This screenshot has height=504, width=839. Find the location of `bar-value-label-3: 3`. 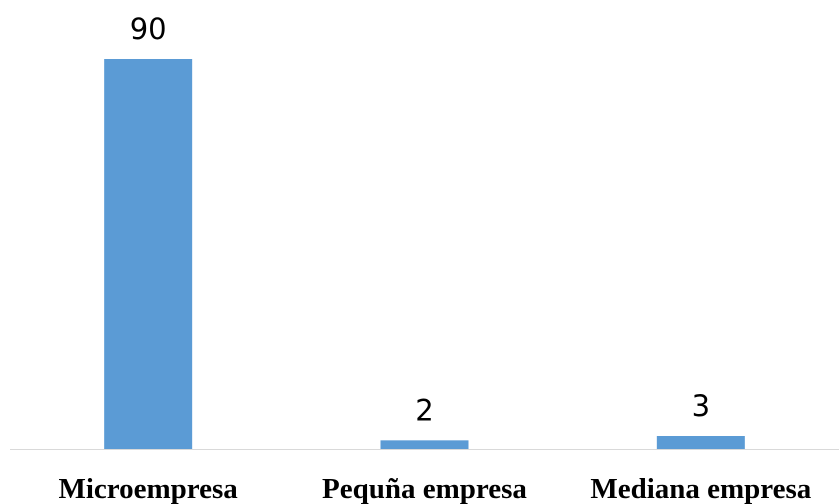

bar-value-label-3: 3 is located at coordinates (701, 406).